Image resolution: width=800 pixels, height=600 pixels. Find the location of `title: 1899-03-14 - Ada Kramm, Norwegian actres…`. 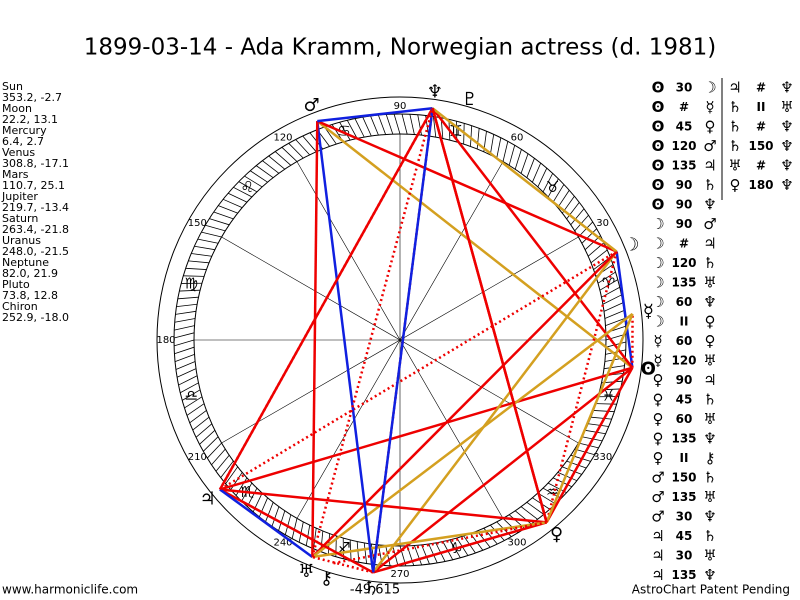

title: 1899-03-14 - Ada Kramm, Norwegian actres… is located at coordinates (400, 48).